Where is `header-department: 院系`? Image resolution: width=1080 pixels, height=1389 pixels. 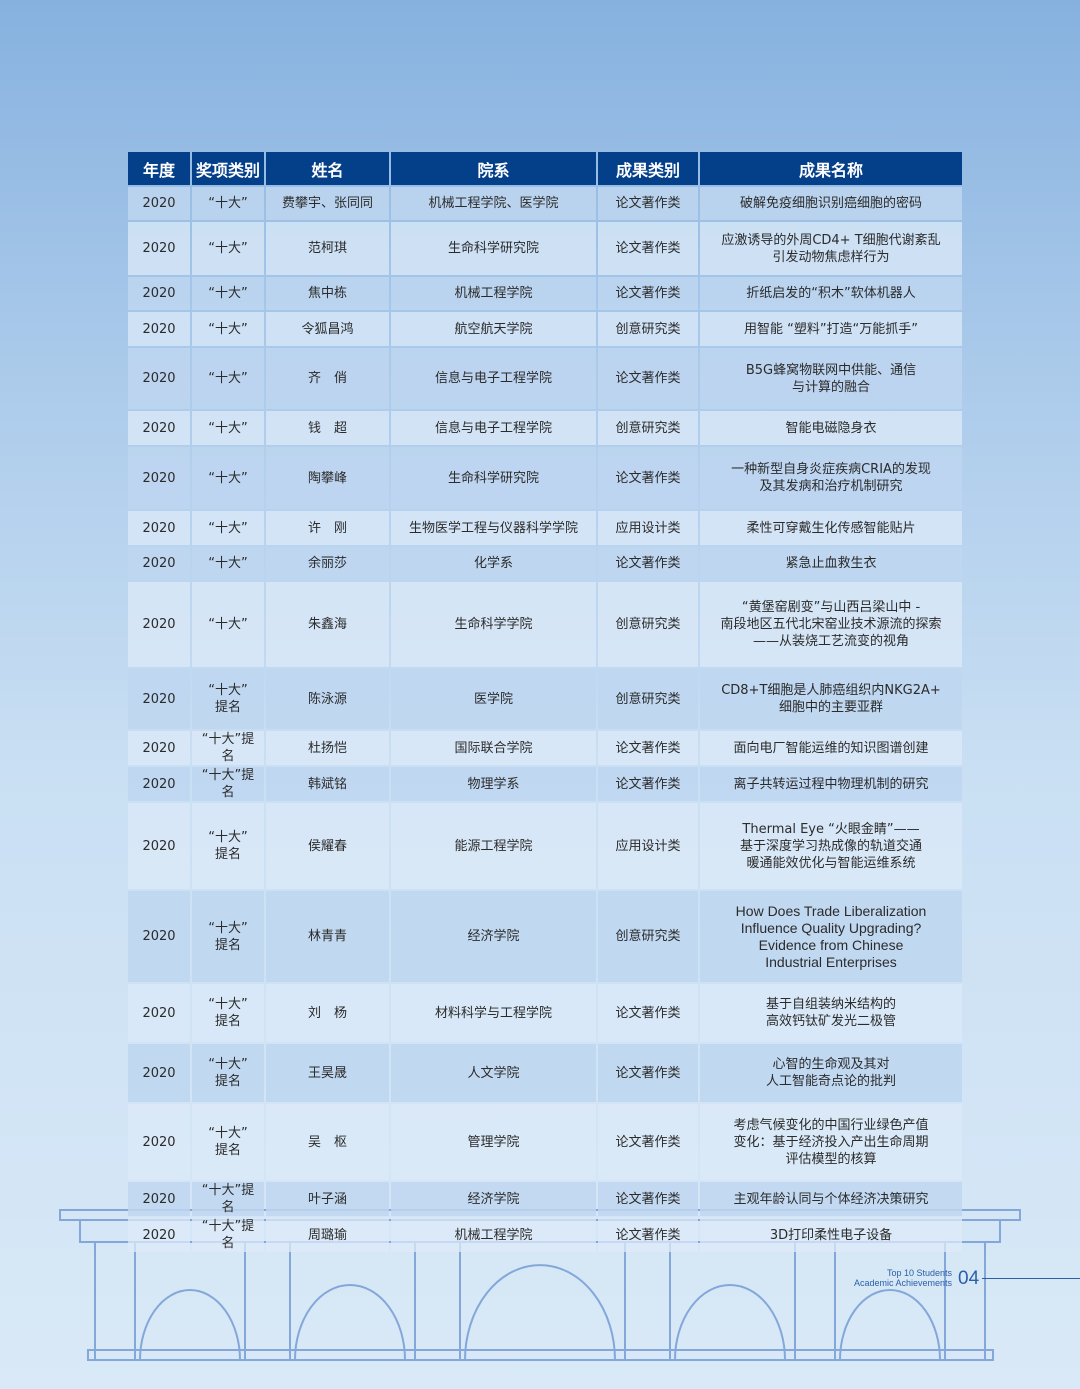
header-department: 院系 is located at coordinates (493, 168).